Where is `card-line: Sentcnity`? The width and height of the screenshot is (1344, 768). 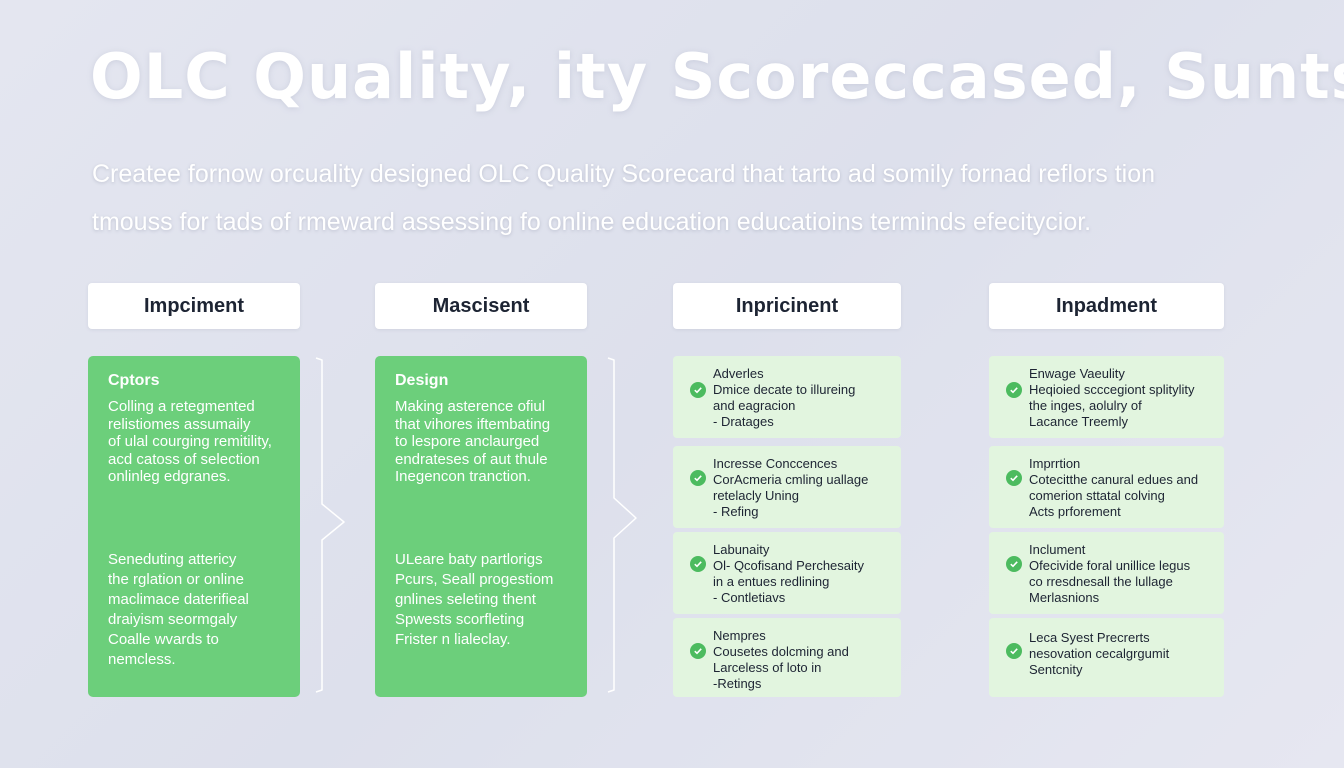 card-line: Sentcnity is located at coordinates (1056, 669).